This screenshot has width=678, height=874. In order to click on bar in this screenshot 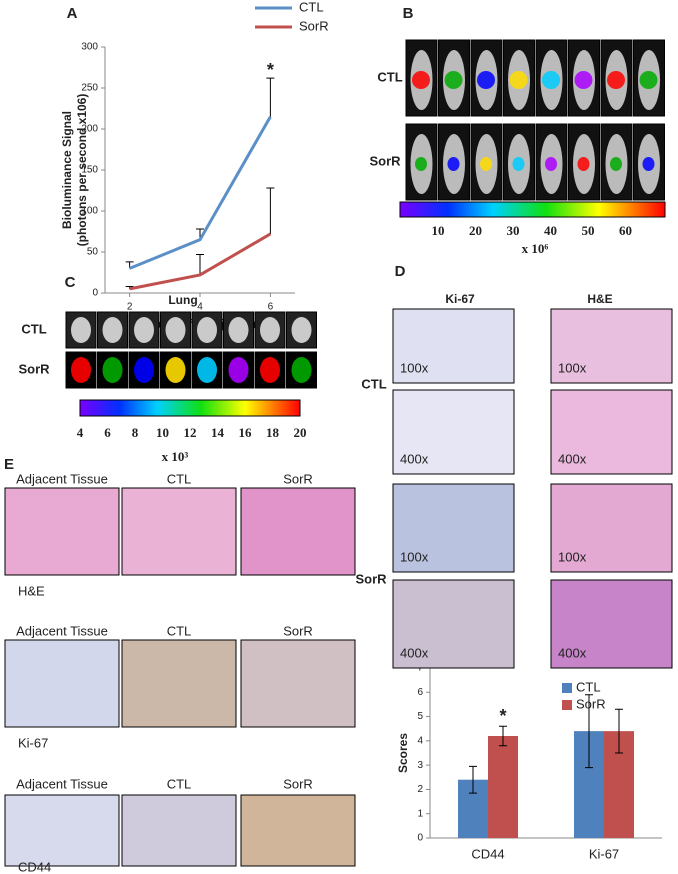, I will do `click(503, 787)`.